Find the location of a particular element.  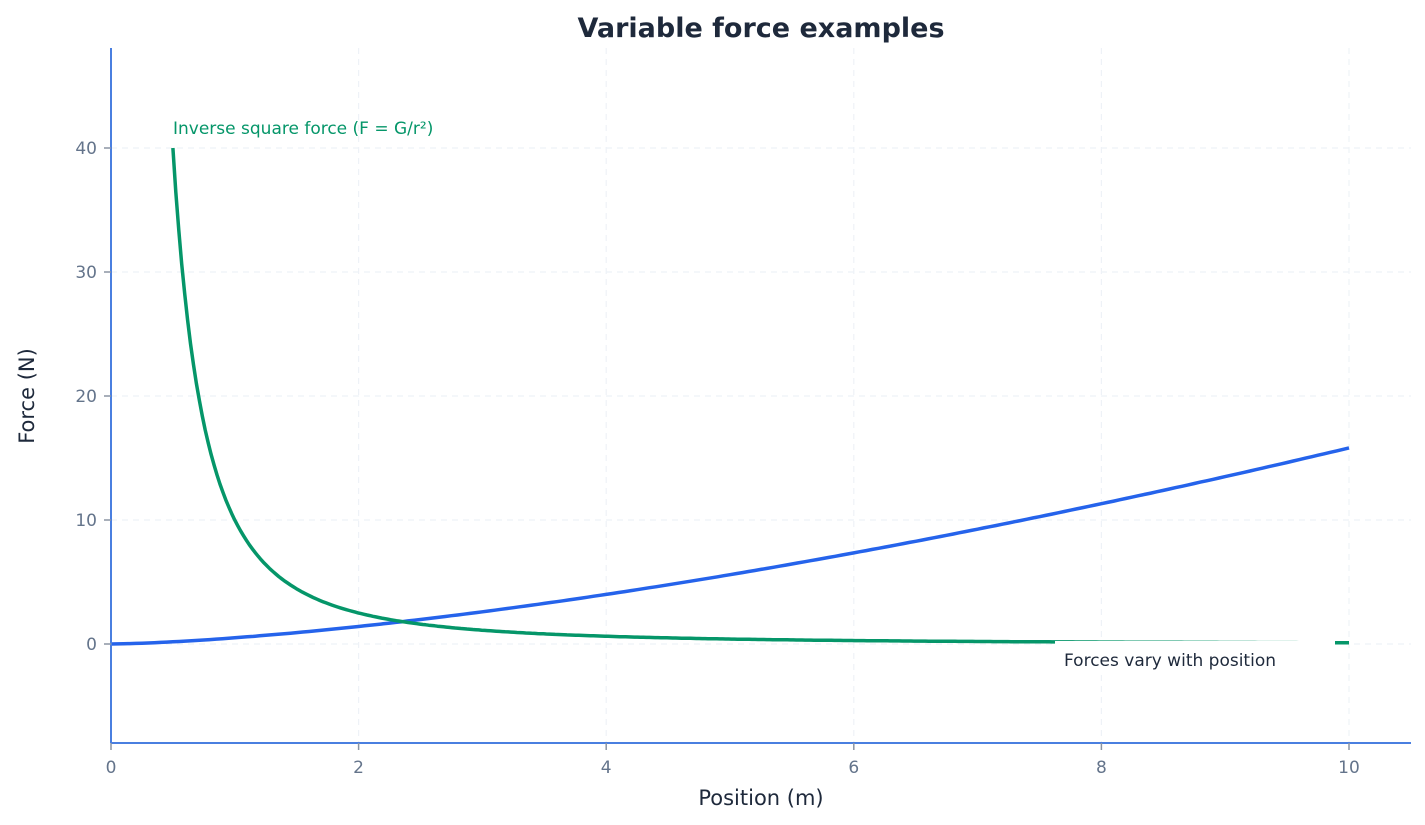

y-axis-label: Force (N) is located at coordinates (27, 396).